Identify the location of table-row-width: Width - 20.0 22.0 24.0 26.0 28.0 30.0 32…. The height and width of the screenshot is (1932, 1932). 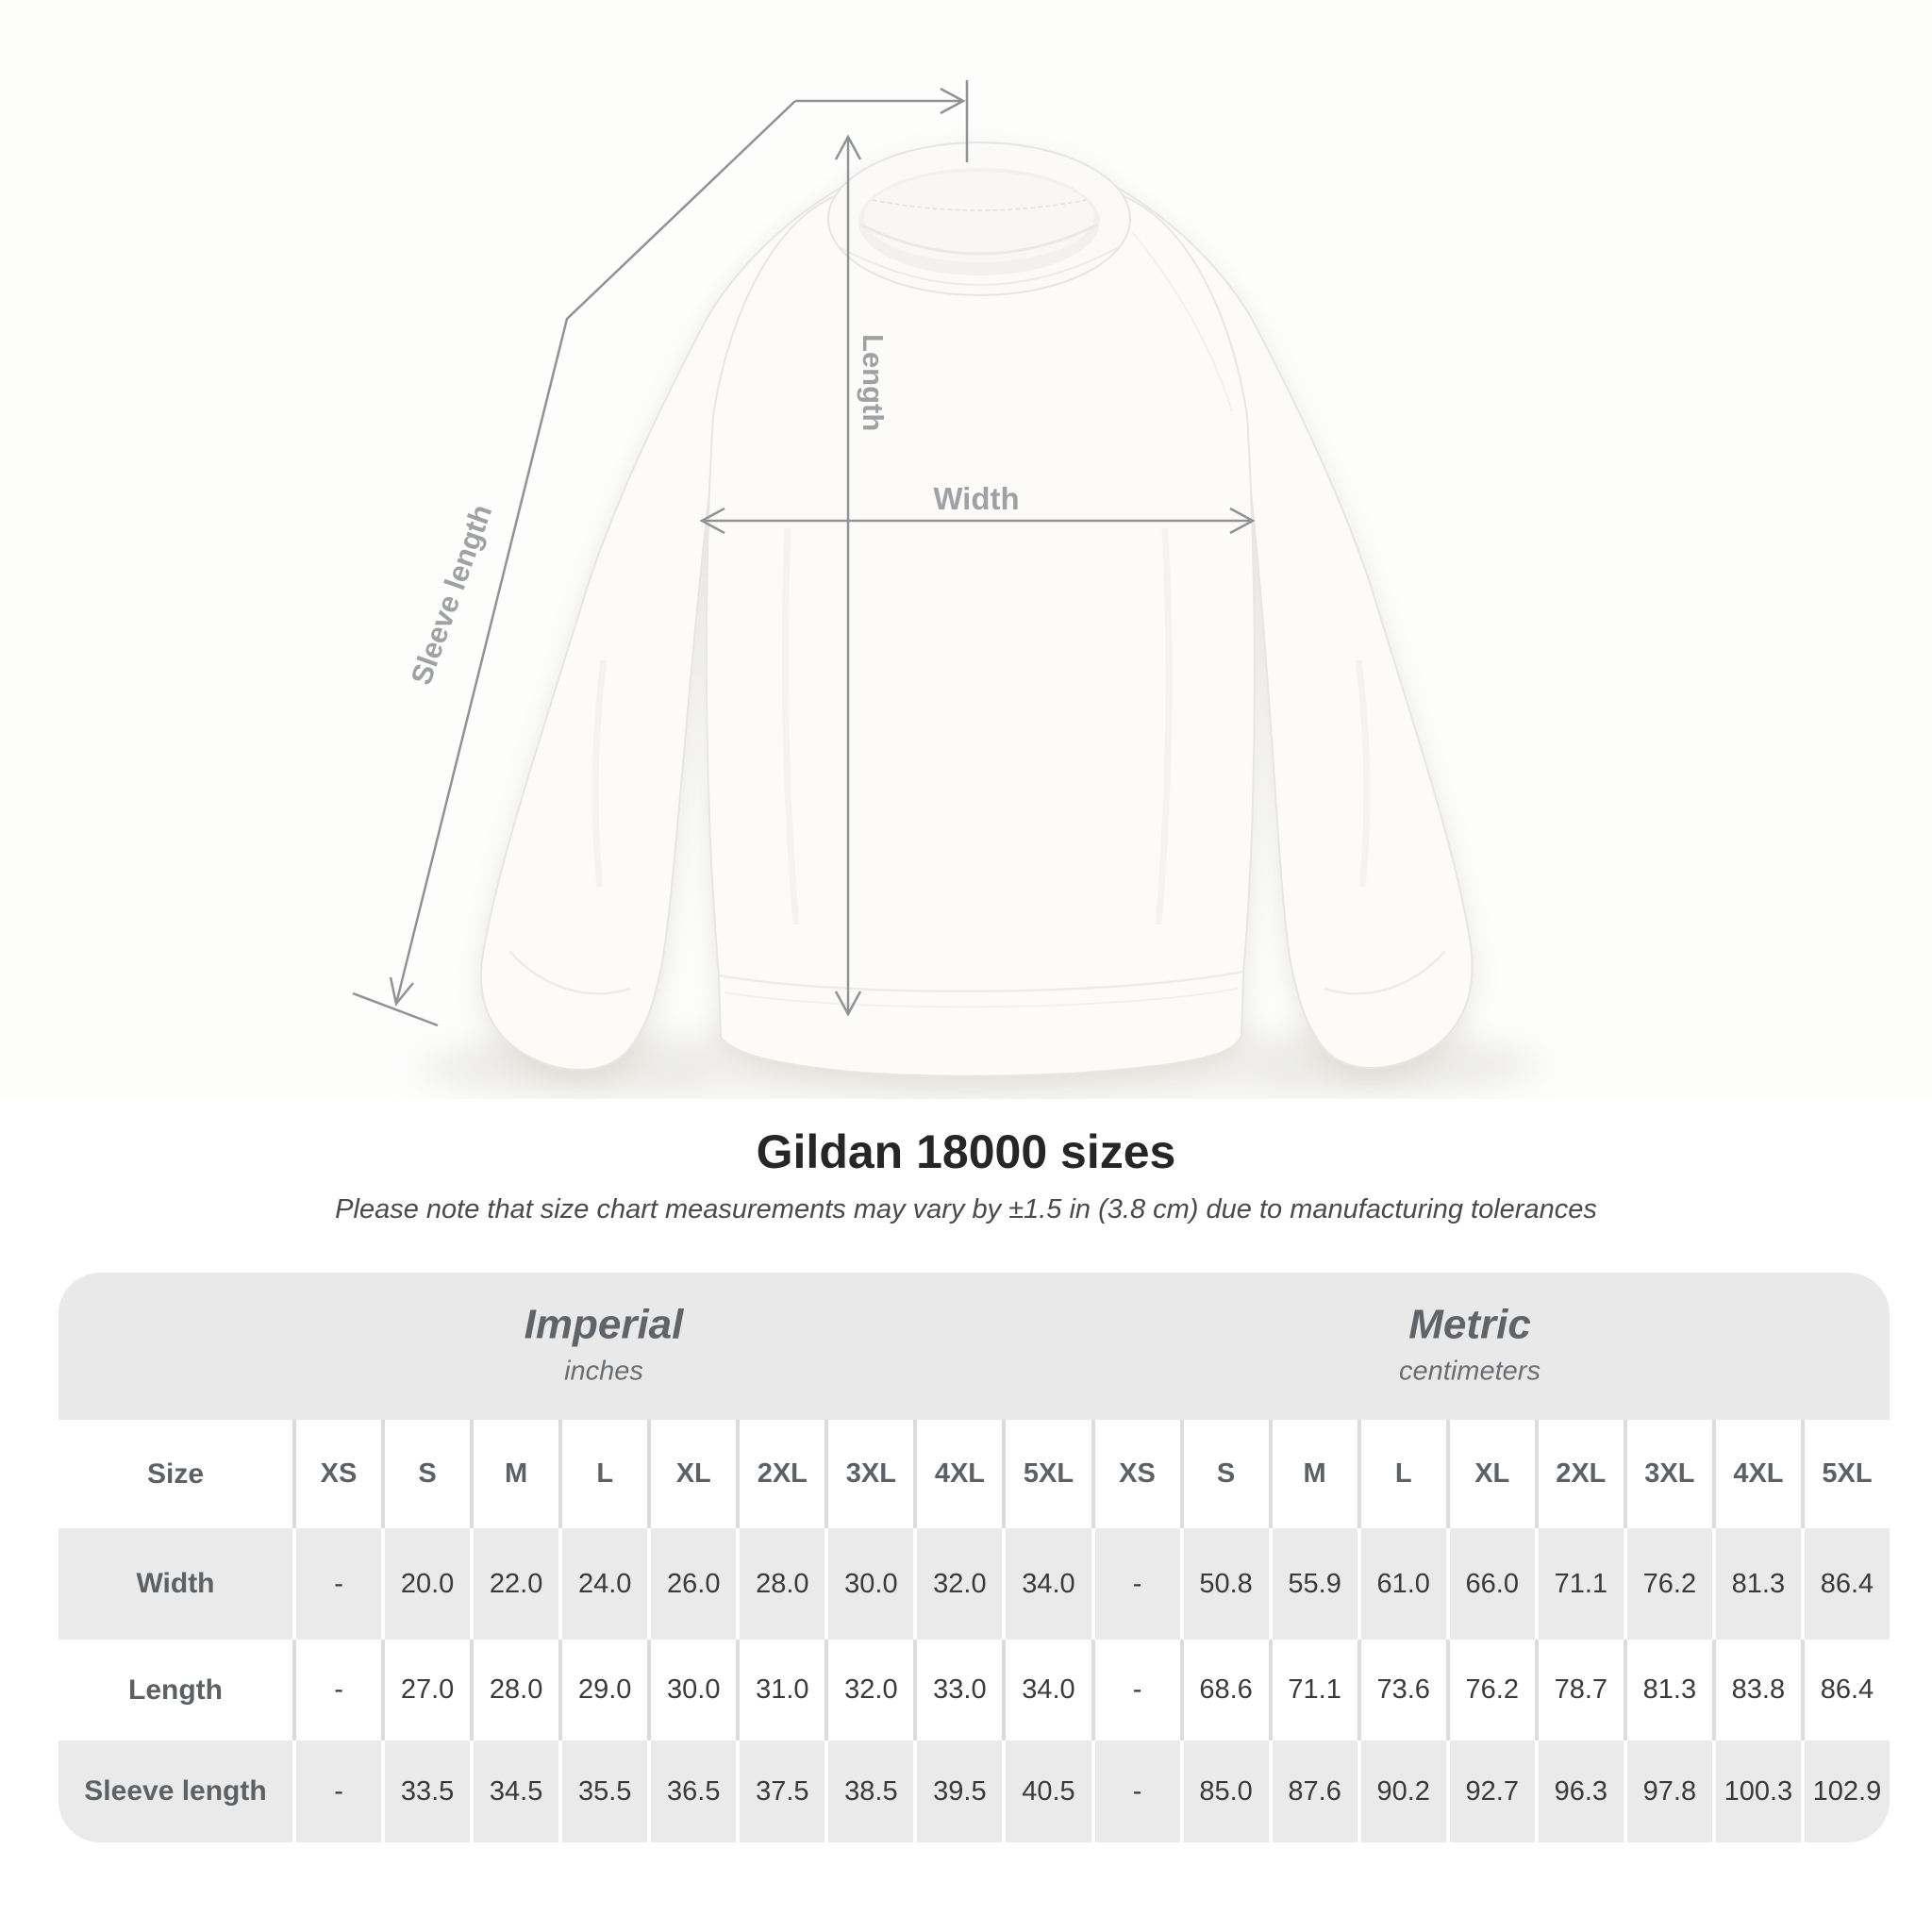
(974, 1584).